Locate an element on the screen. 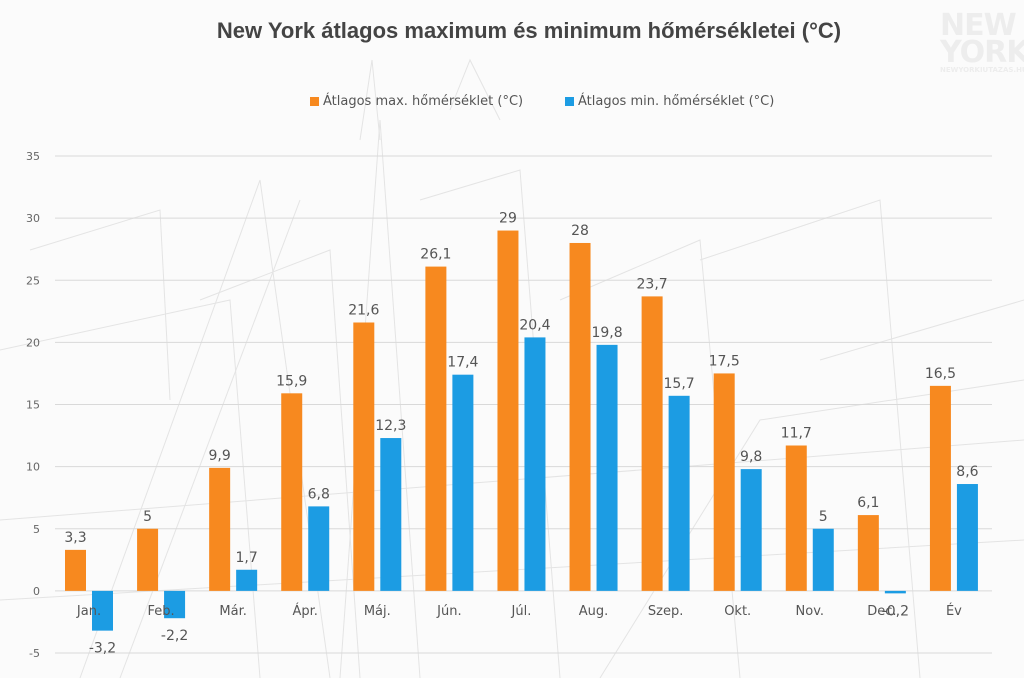 This screenshot has width=1024, height=678. data-label: 21,6 is located at coordinates (363, 310).